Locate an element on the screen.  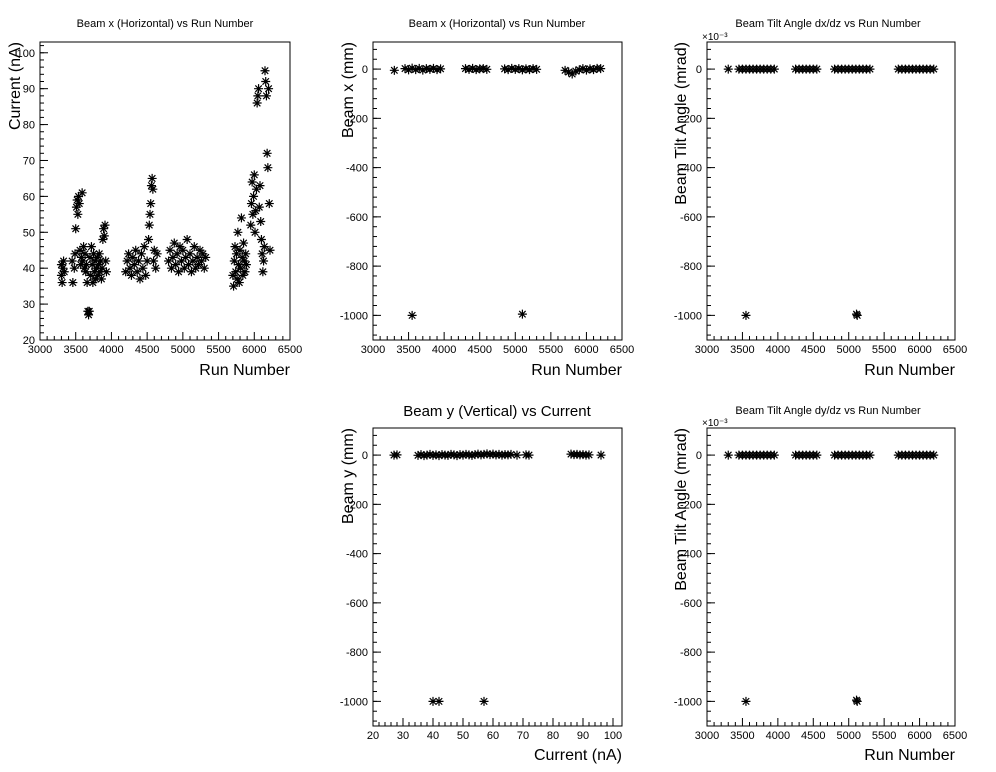
x-tick-label: 5000 is located at coordinates (848, 736).